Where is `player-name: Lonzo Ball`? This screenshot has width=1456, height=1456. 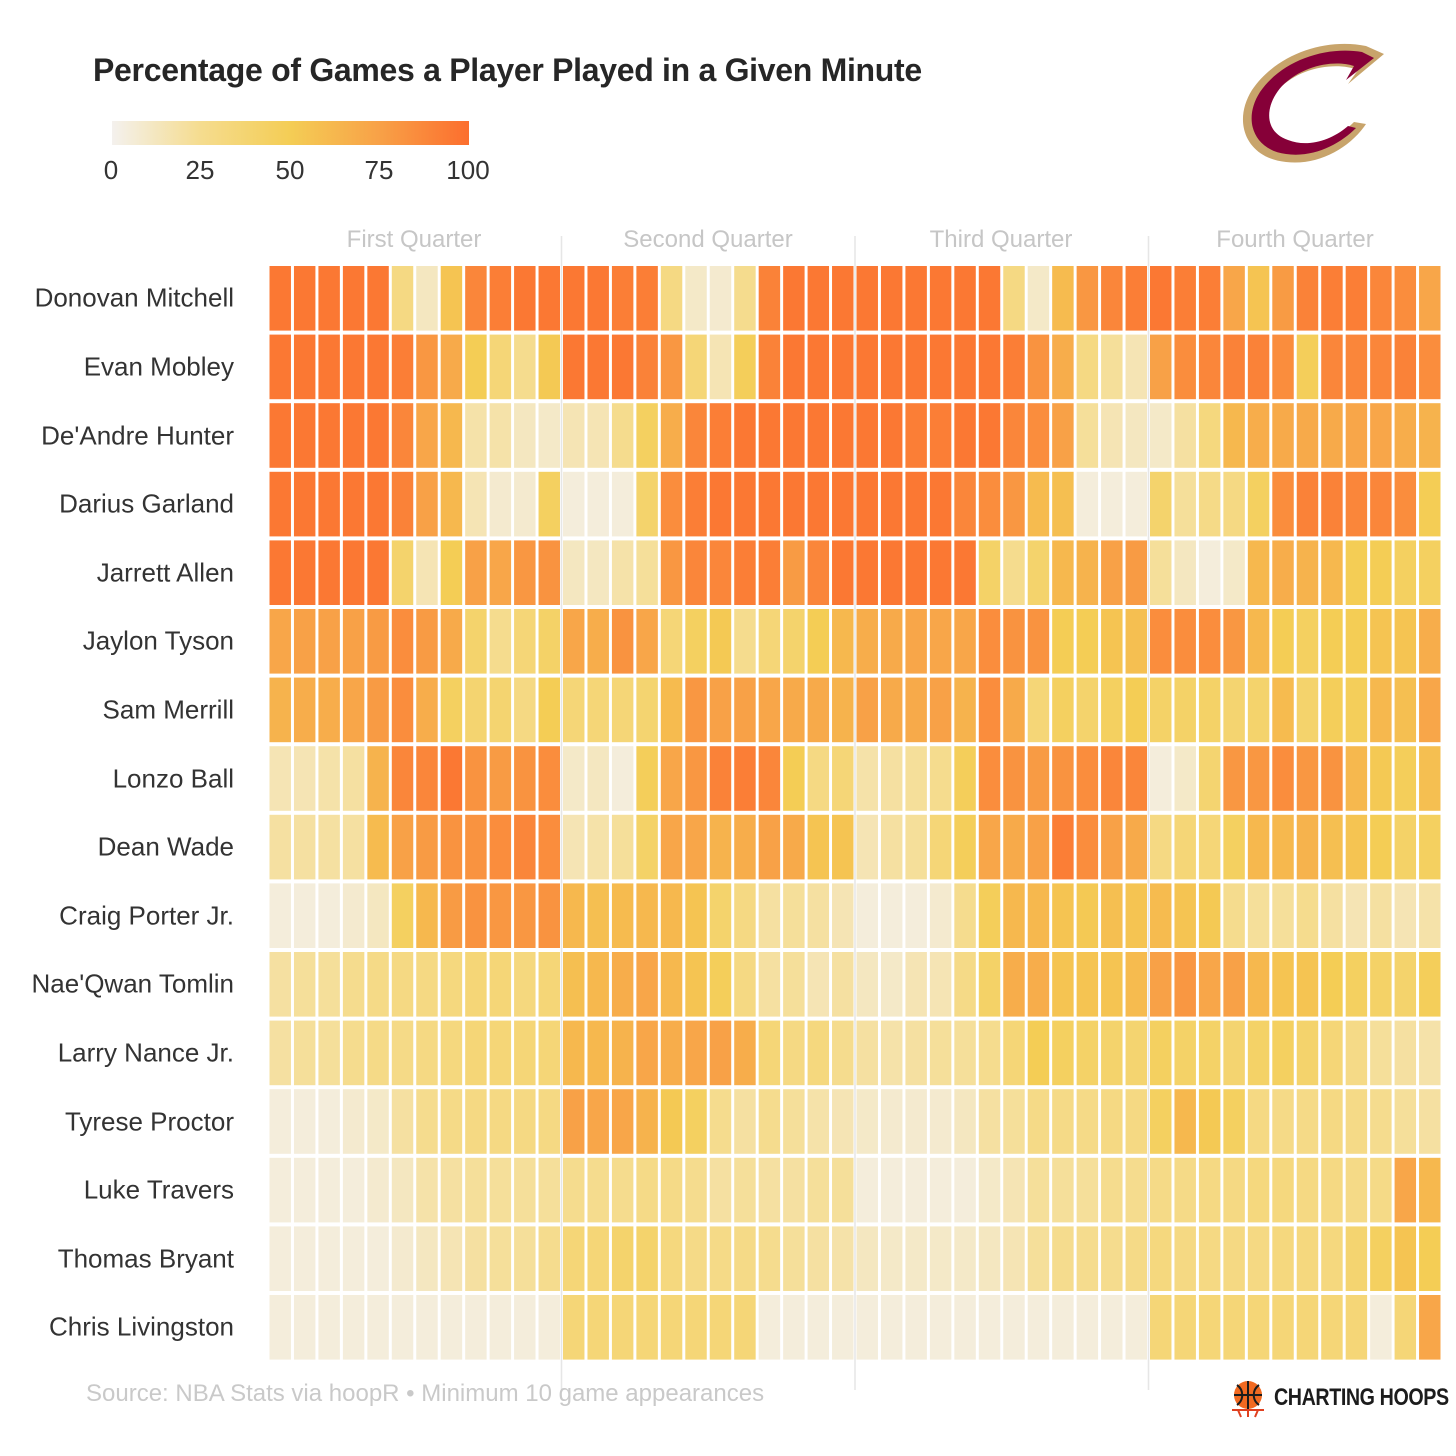
player-name: Lonzo Ball is located at coordinates (173, 778).